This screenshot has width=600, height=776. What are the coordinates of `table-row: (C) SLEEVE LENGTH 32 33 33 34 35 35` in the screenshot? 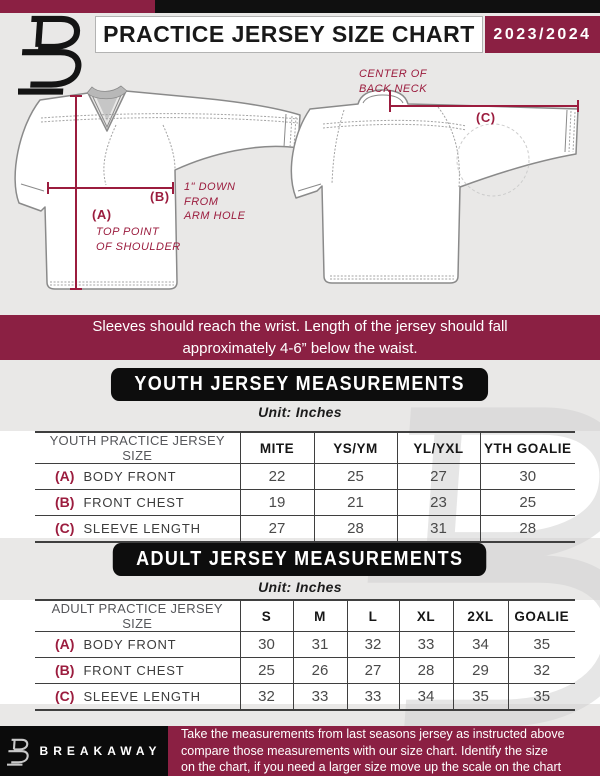 It's located at (305, 696).